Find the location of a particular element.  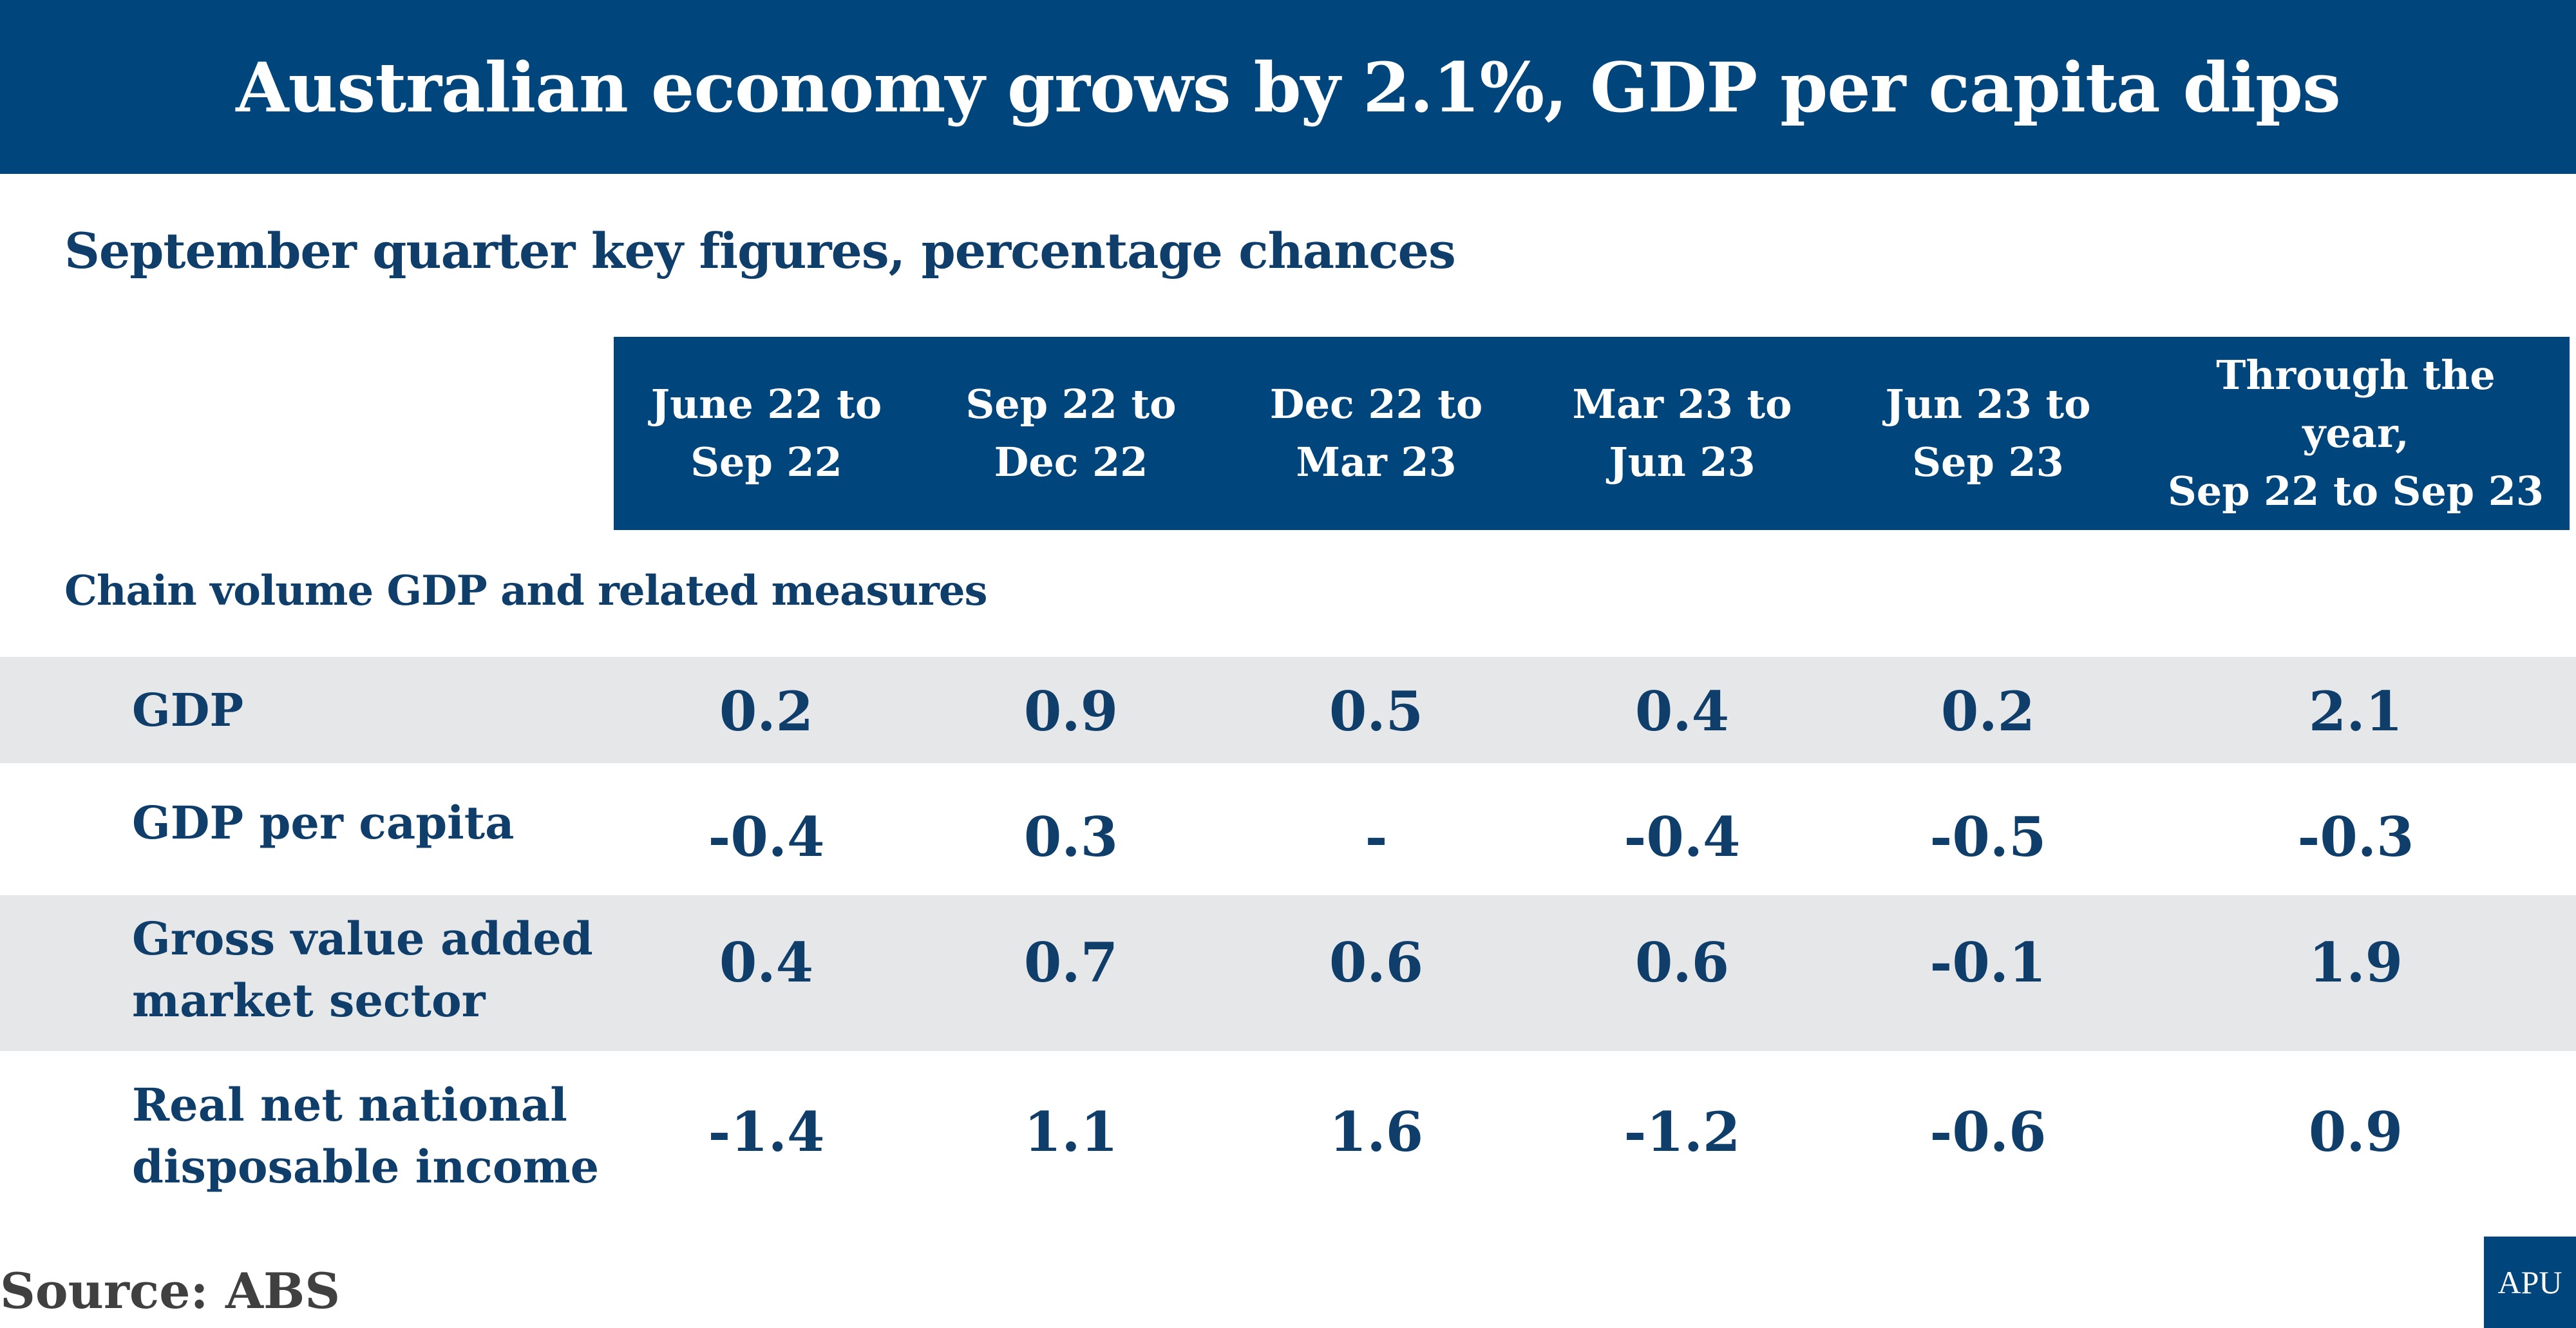

group-label: Chain volume GDP and related measures is located at coordinates (526, 591).